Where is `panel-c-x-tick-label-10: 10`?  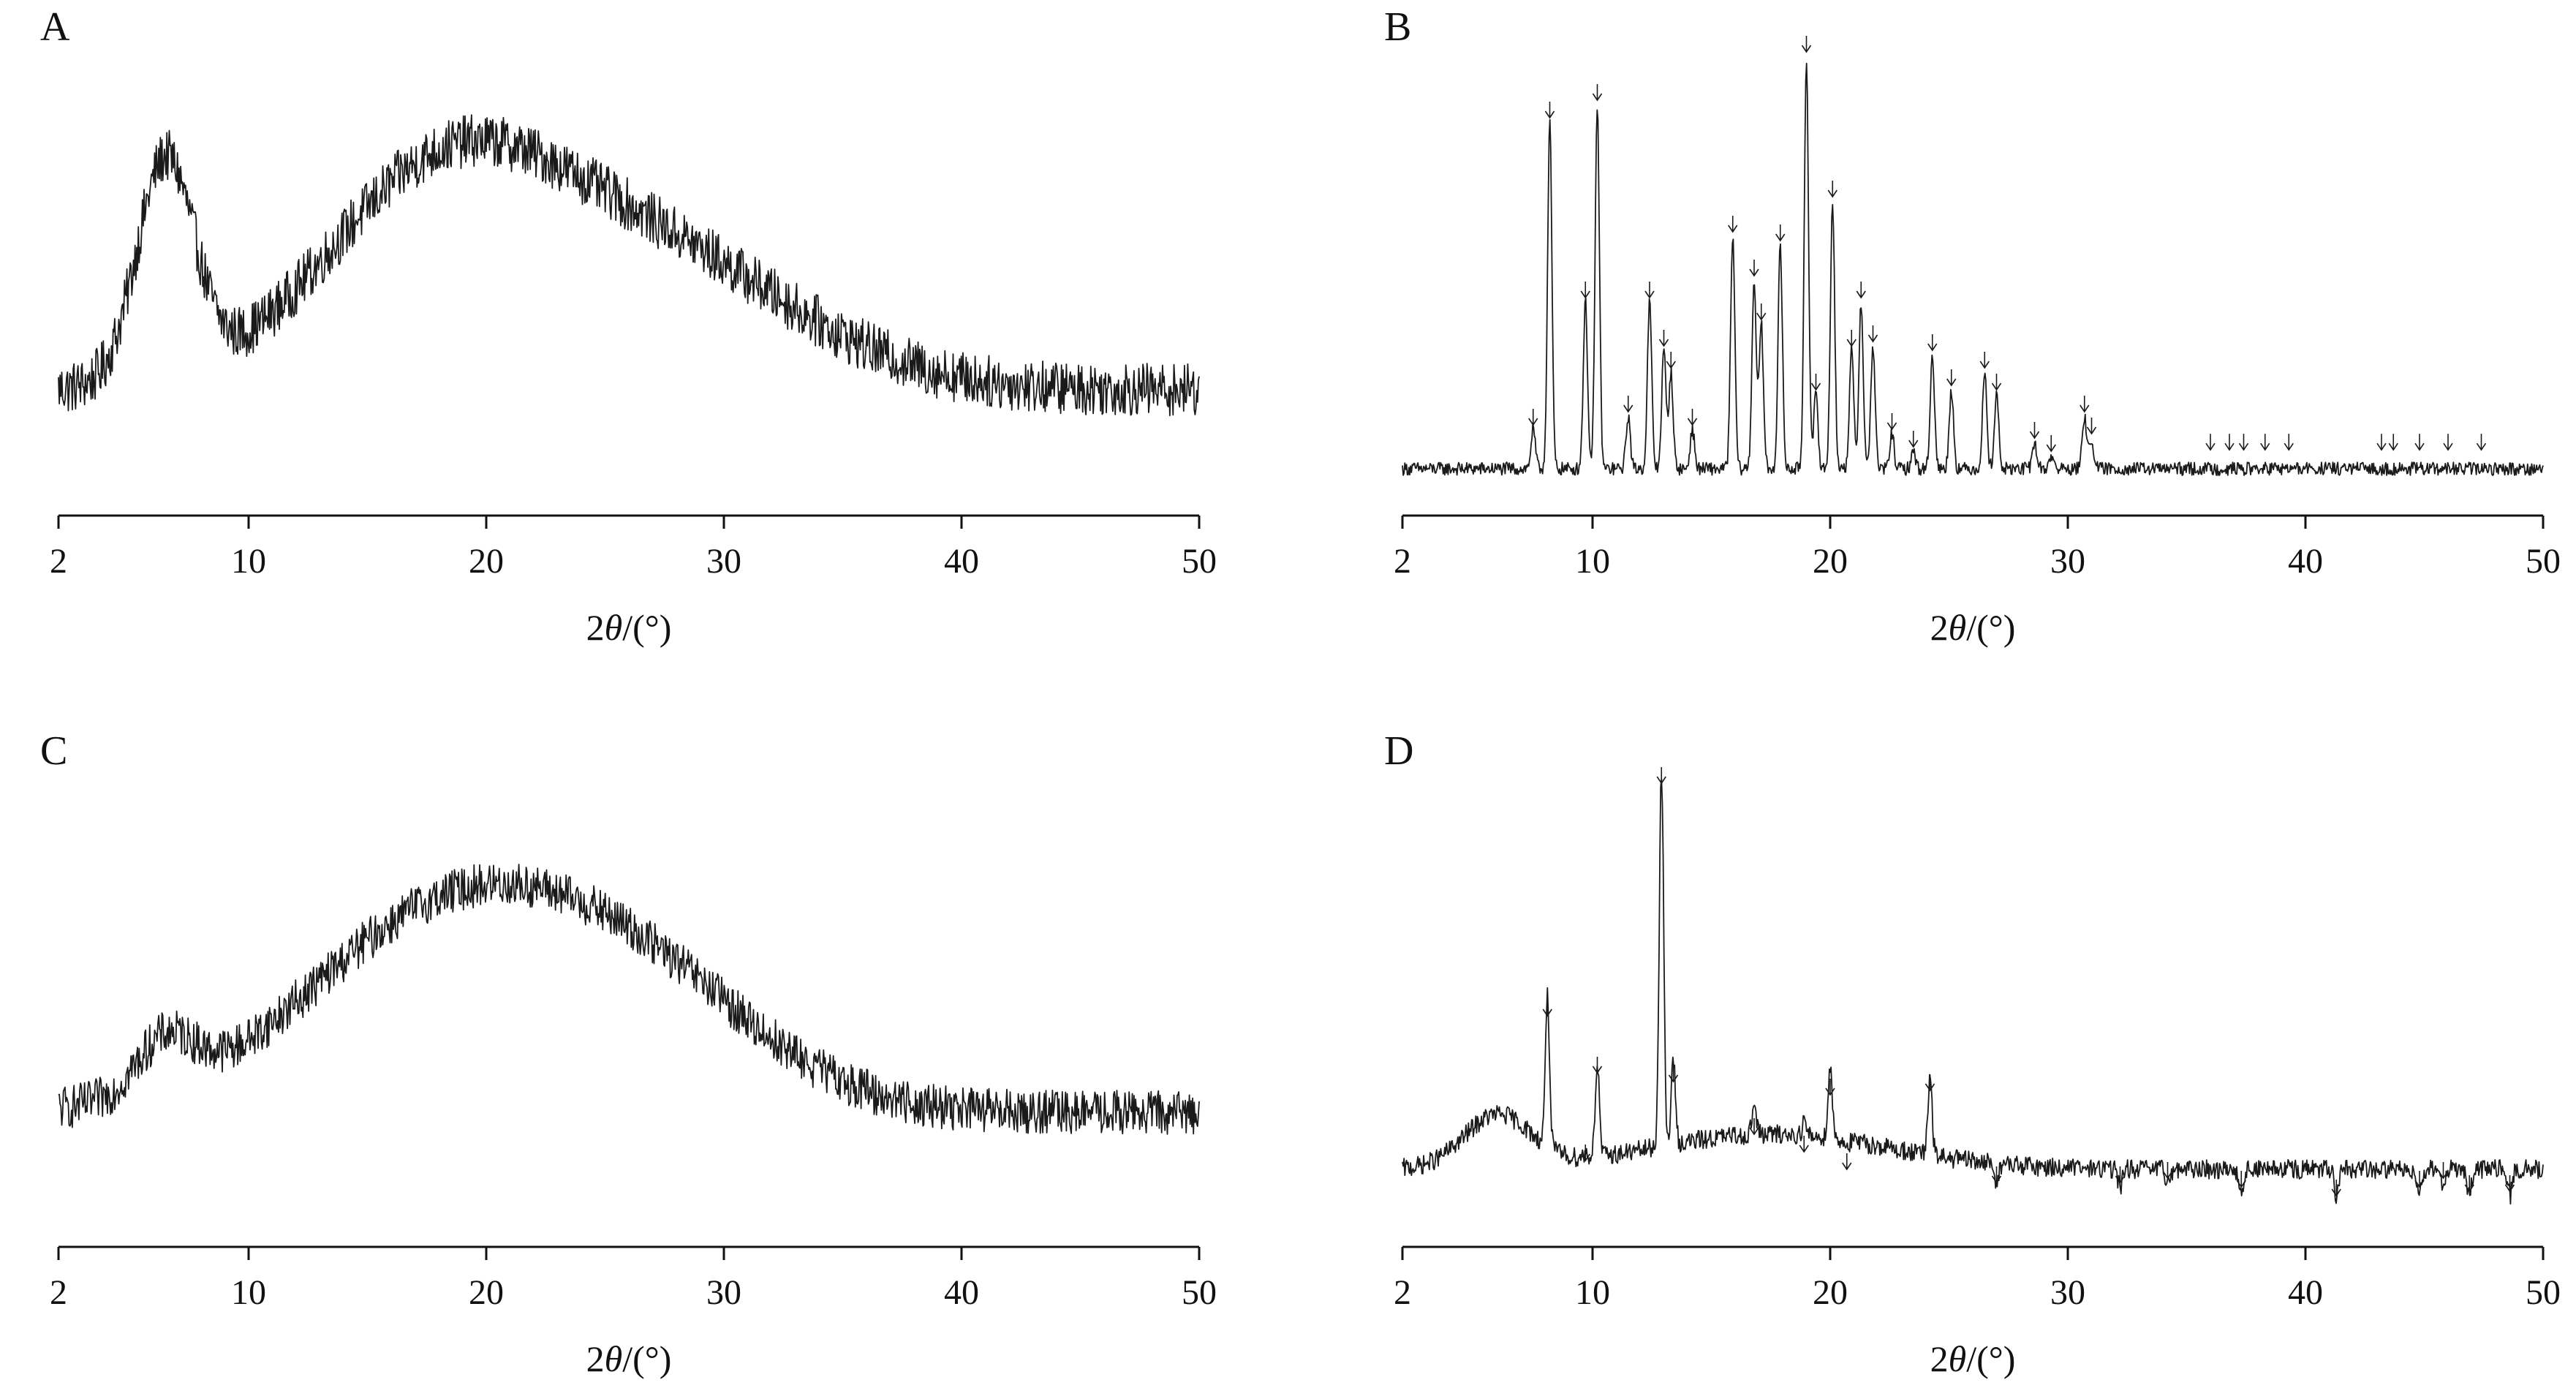 panel-c-x-tick-label-10: 10 is located at coordinates (248, 1292).